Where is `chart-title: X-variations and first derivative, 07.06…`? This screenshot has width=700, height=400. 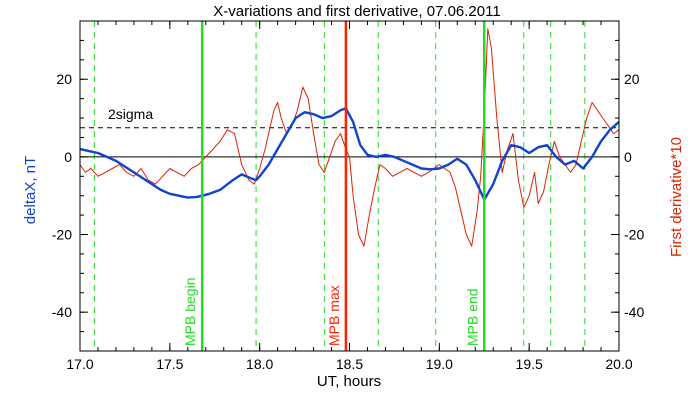
chart-title: X-variations and first derivative, 07.06… is located at coordinates (356, 11).